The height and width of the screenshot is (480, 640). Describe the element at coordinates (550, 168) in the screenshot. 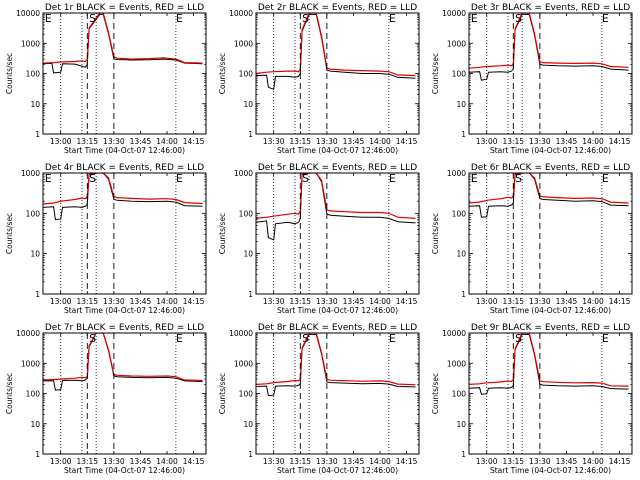

I see `chart-title: Det 6r BLACK = Events, RED = LLD` at that location.